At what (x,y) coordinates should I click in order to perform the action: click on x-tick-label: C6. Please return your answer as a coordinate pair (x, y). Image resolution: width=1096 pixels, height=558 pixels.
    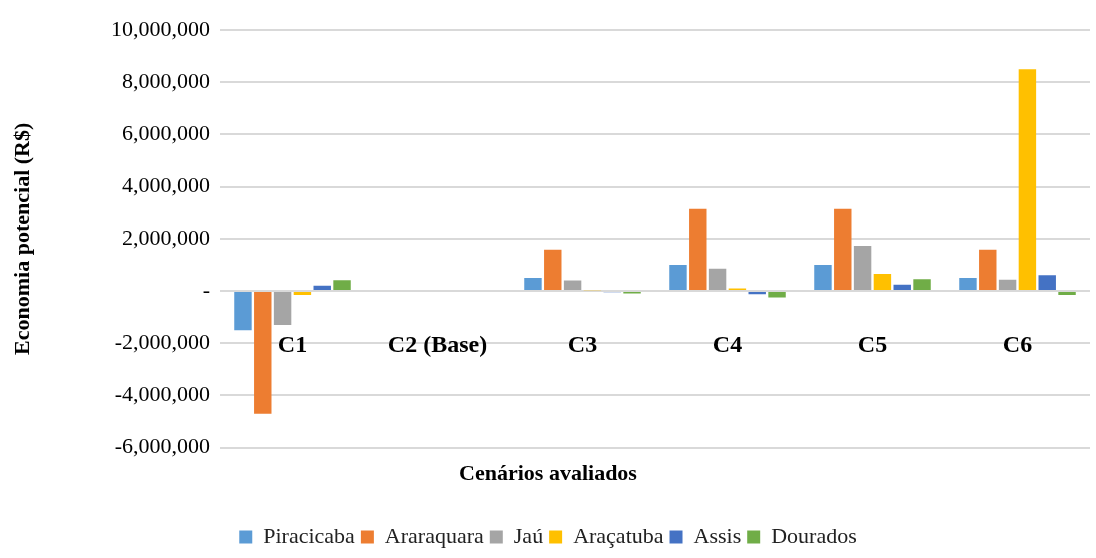
    Looking at the image, I should click on (1017, 343).